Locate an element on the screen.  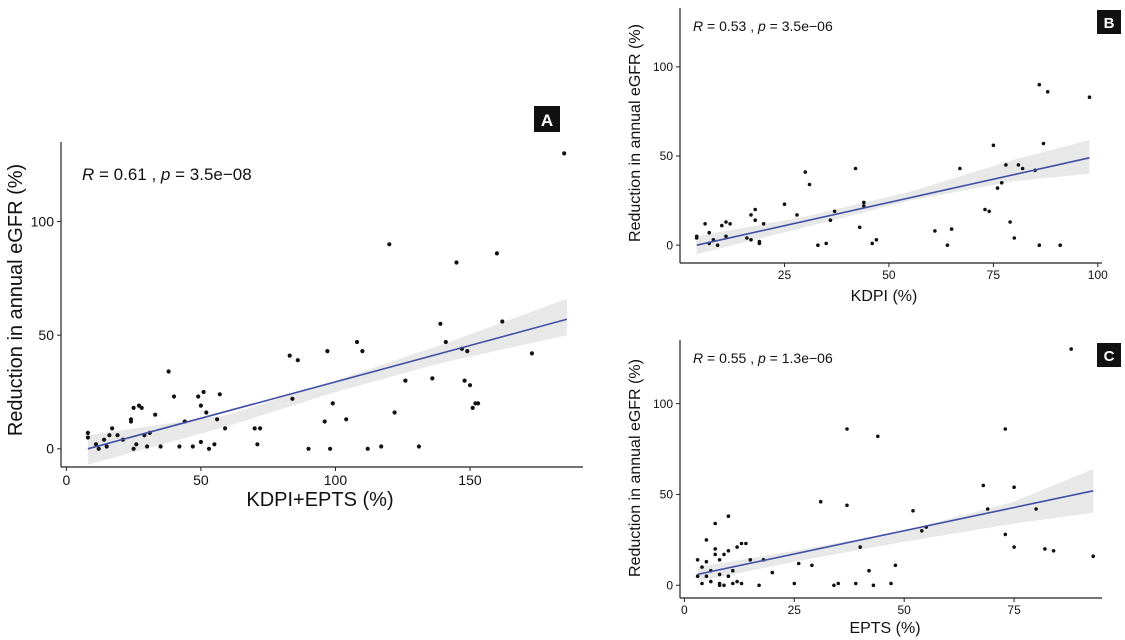
panel-b-y-axis-label: Reduction in annual eGFR (%) is located at coordinates (635, 133).